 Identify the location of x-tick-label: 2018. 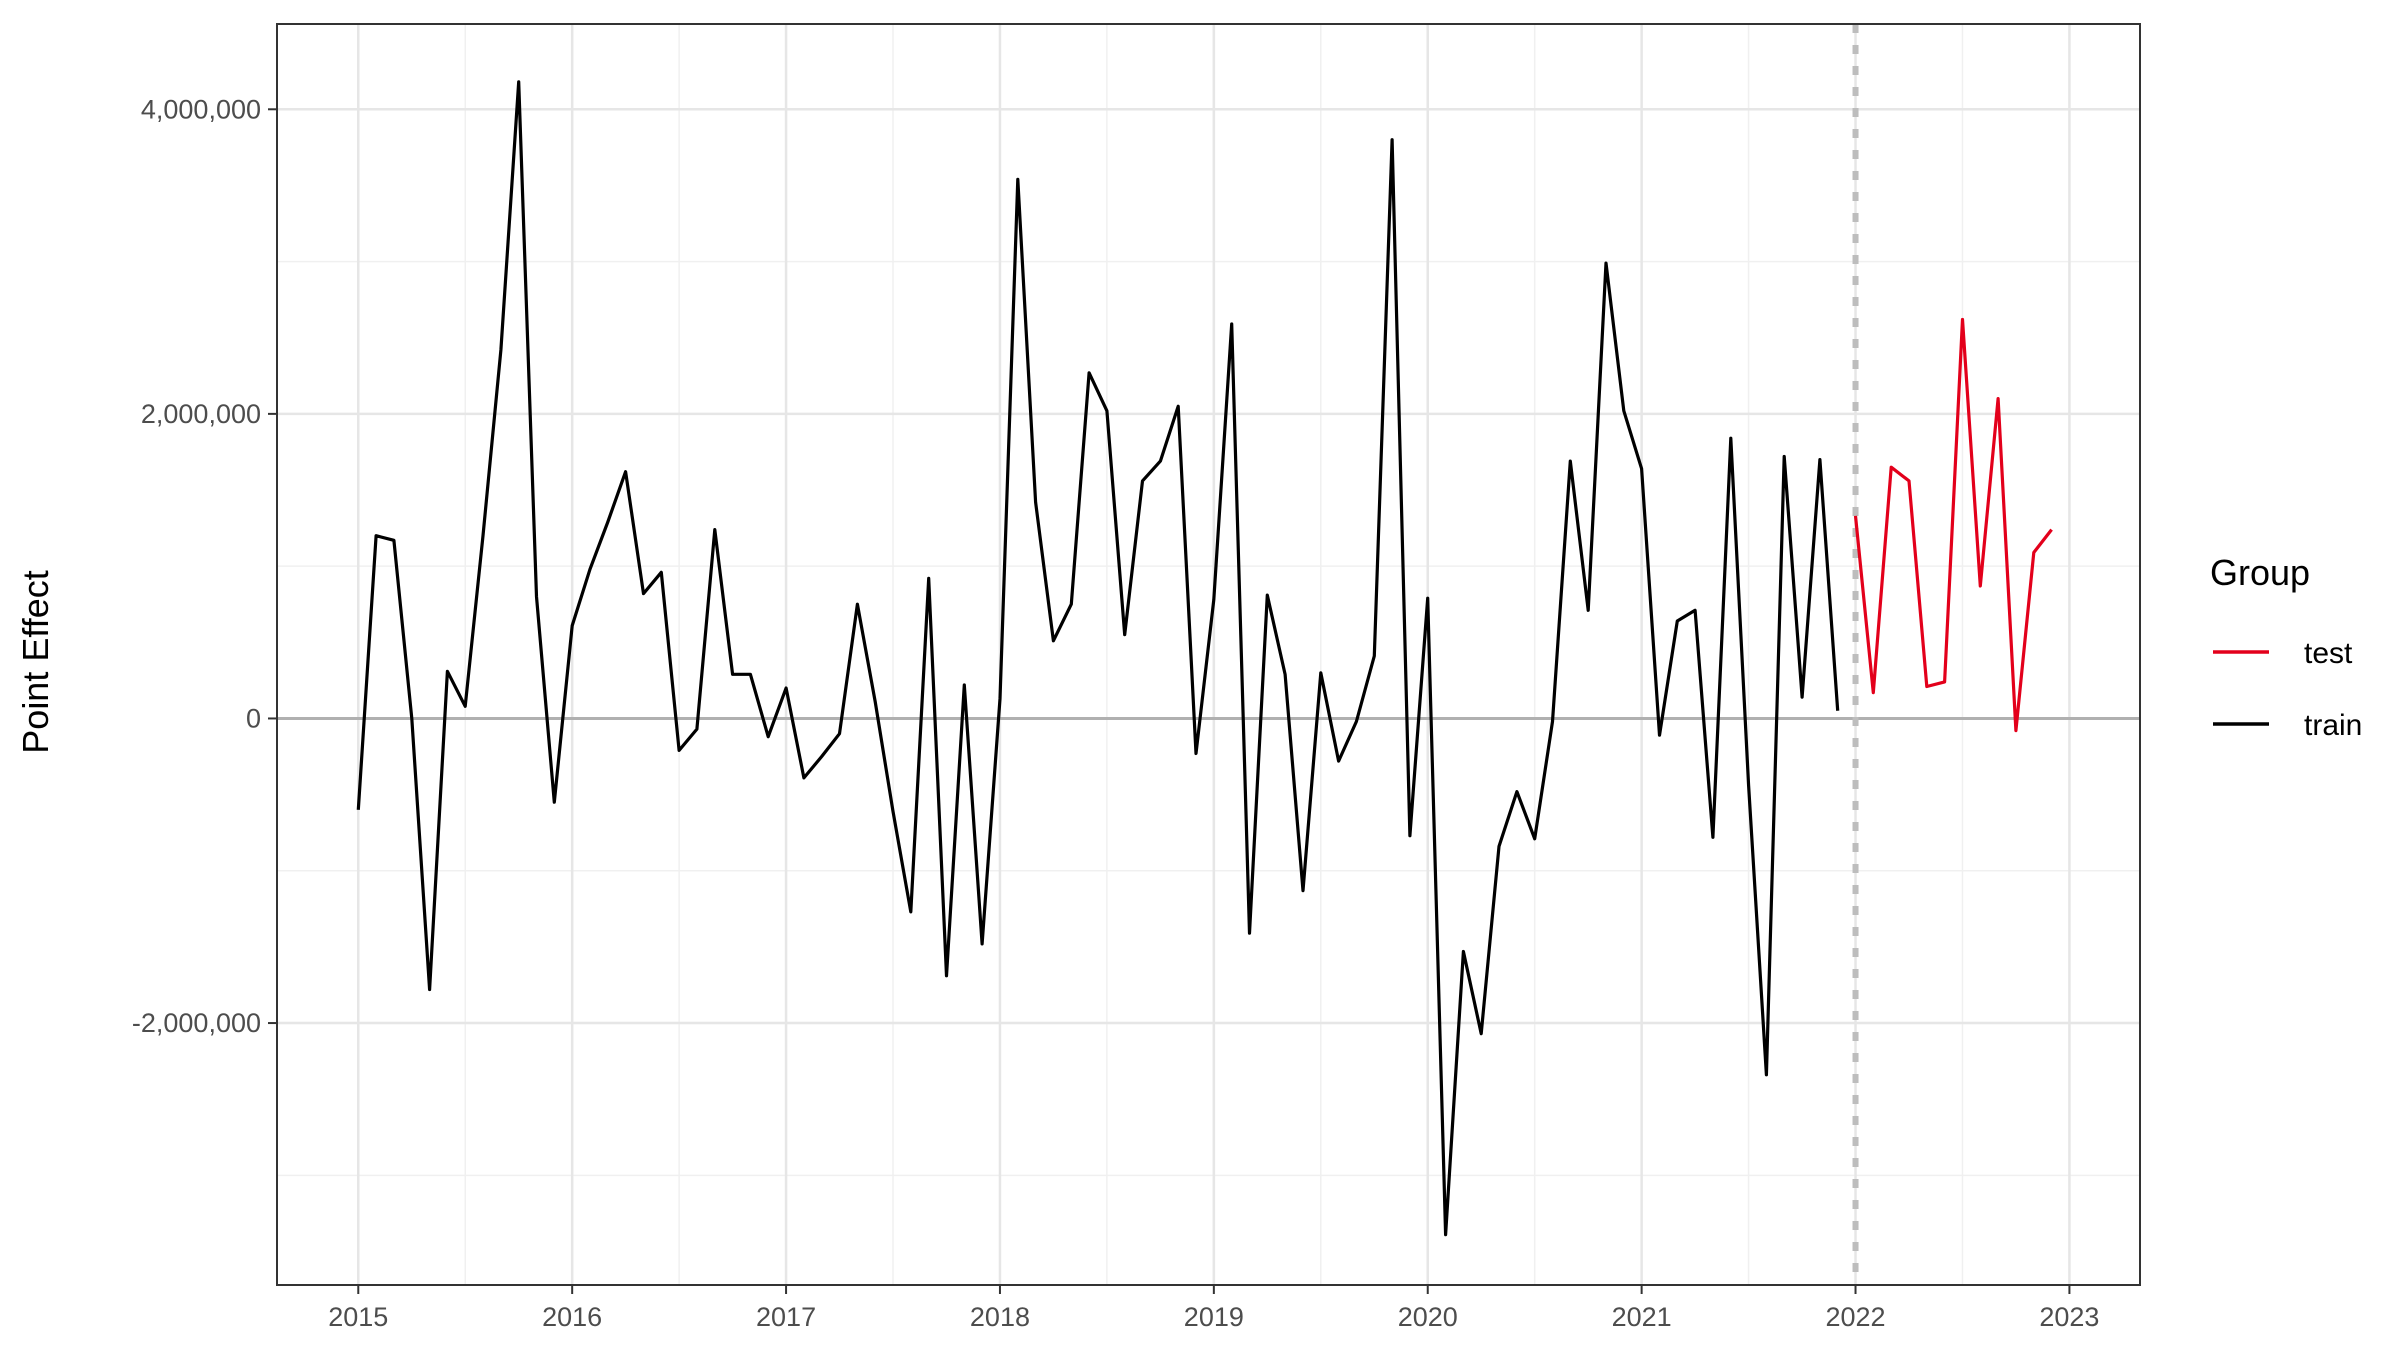
(1000, 1317).